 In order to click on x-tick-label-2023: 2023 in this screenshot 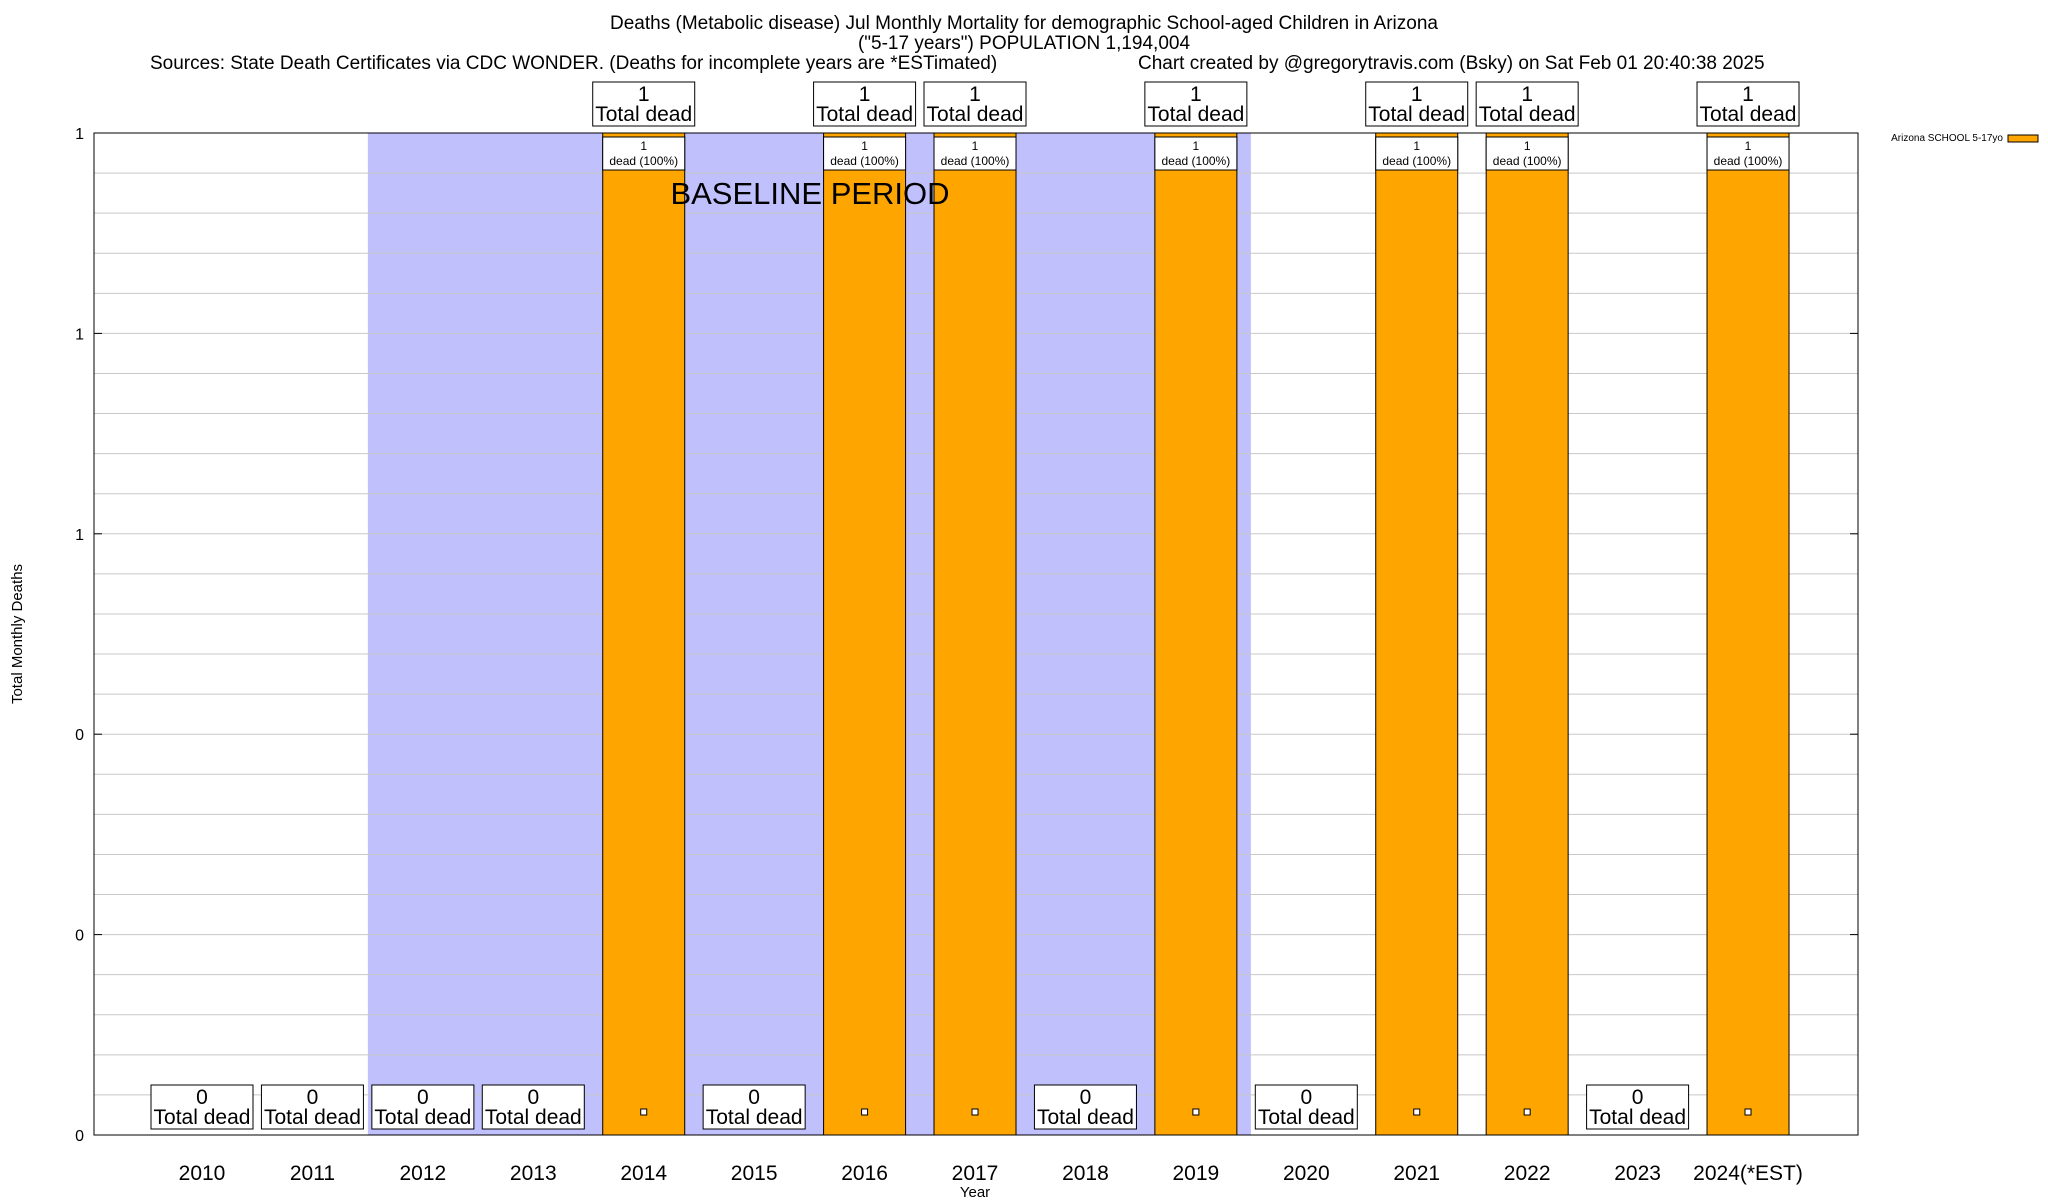, I will do `click(1637, 1173)`.